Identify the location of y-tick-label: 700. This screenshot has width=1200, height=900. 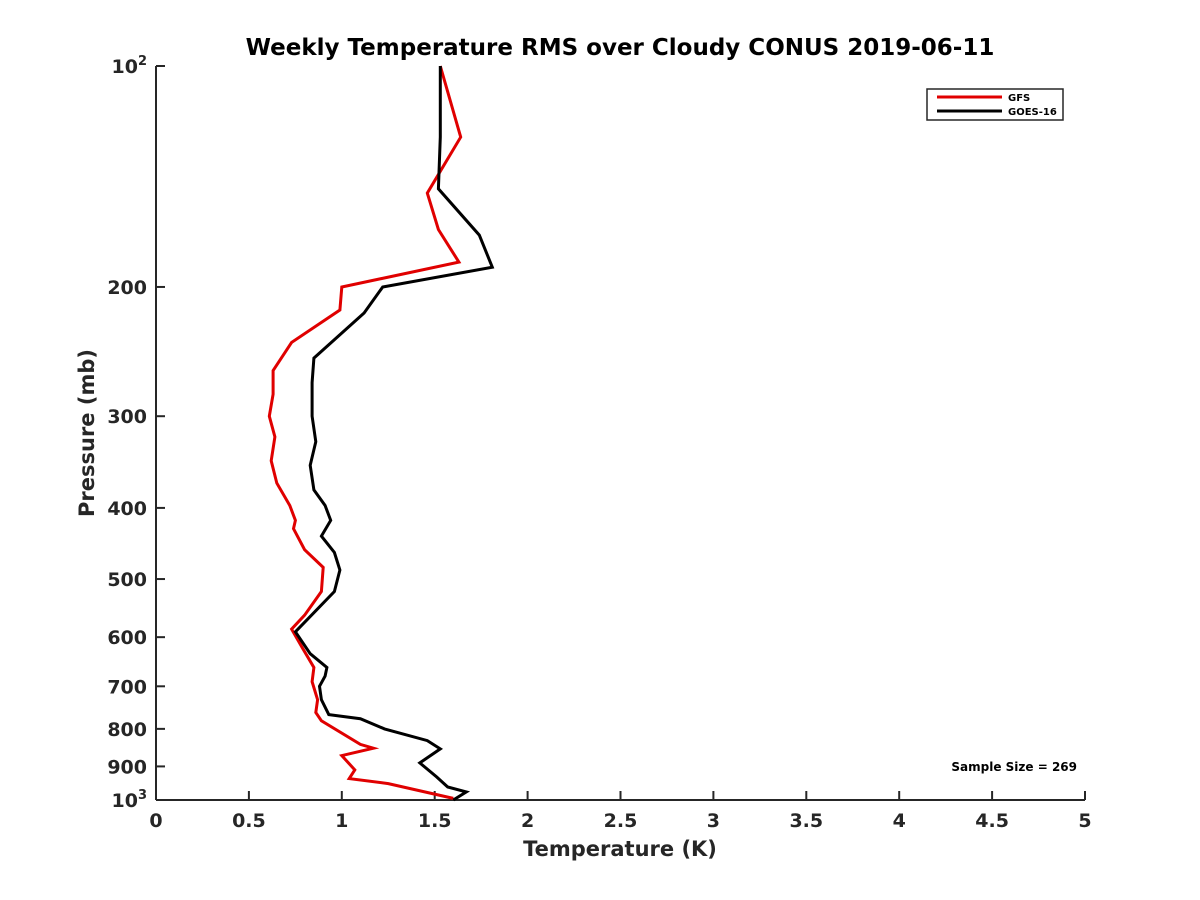
(127, 687).